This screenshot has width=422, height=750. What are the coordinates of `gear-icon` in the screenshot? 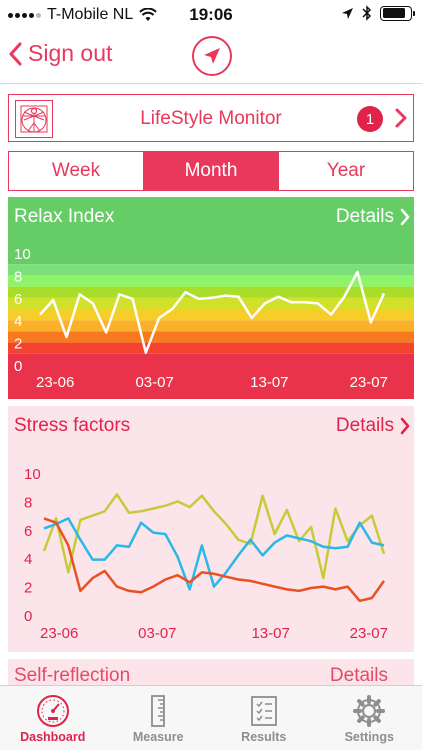 It's located at (369, 711).